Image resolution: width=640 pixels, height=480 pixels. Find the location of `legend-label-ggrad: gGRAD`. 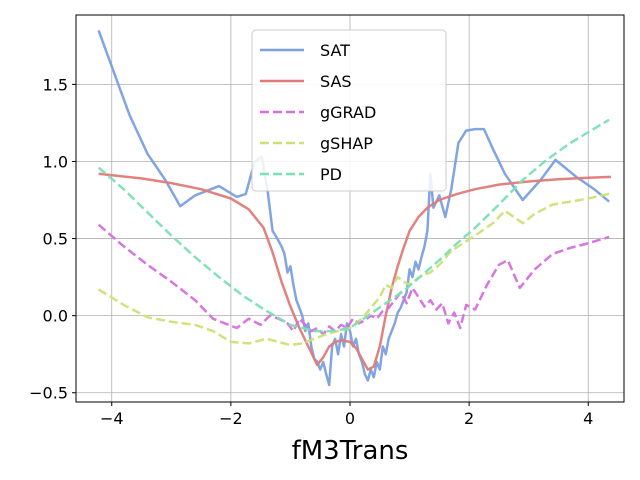

legend-label-ggrad: gGRAD is located at coordinates (348, 112).